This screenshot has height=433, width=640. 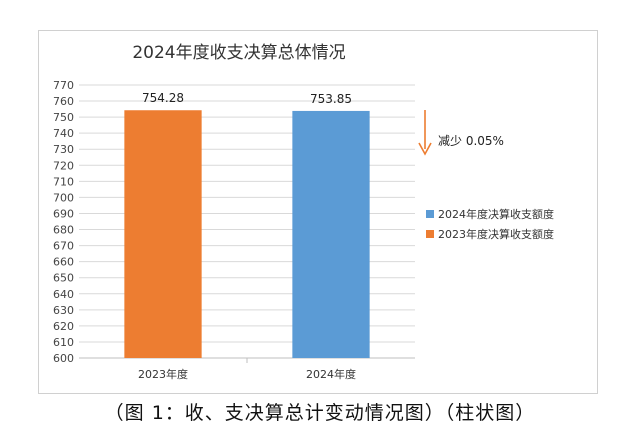 I want to click on y-tick-label: 700, so click(x=63, y=197).